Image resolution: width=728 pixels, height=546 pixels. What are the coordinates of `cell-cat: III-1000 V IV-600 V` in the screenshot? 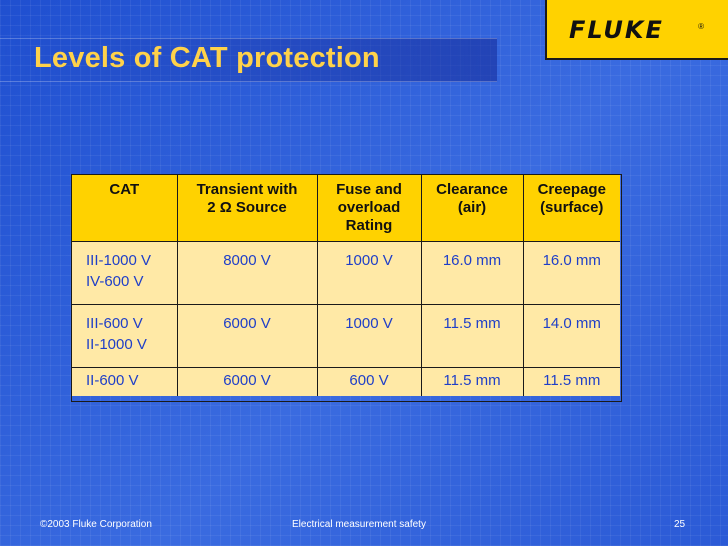 It's located at (125, 273).